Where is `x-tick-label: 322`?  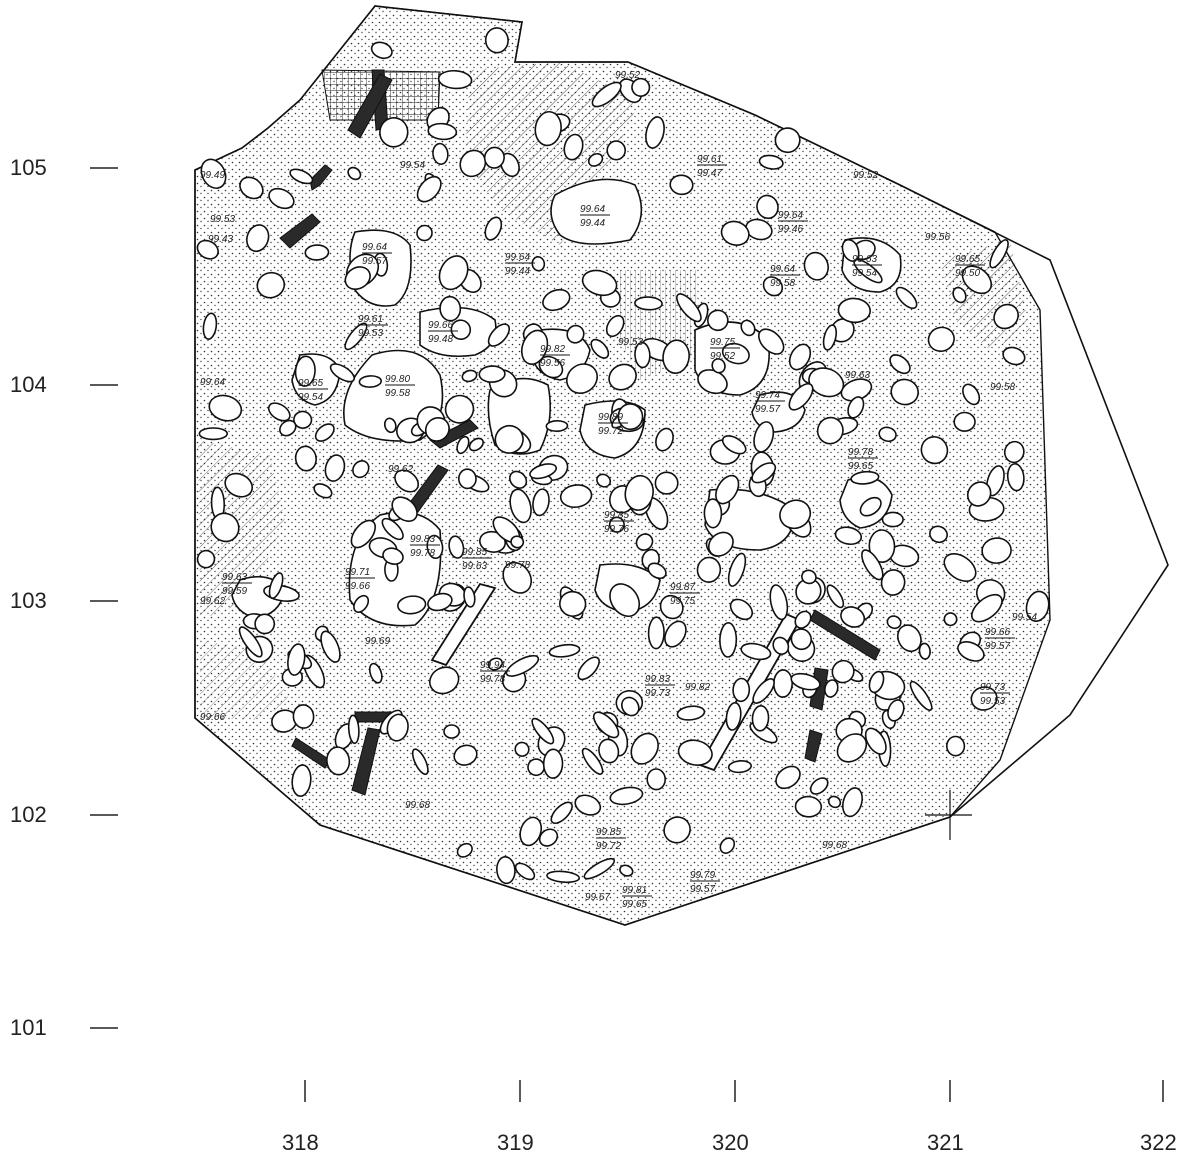
x-tick-label: 322 is located at coordinates (1158, 1142).